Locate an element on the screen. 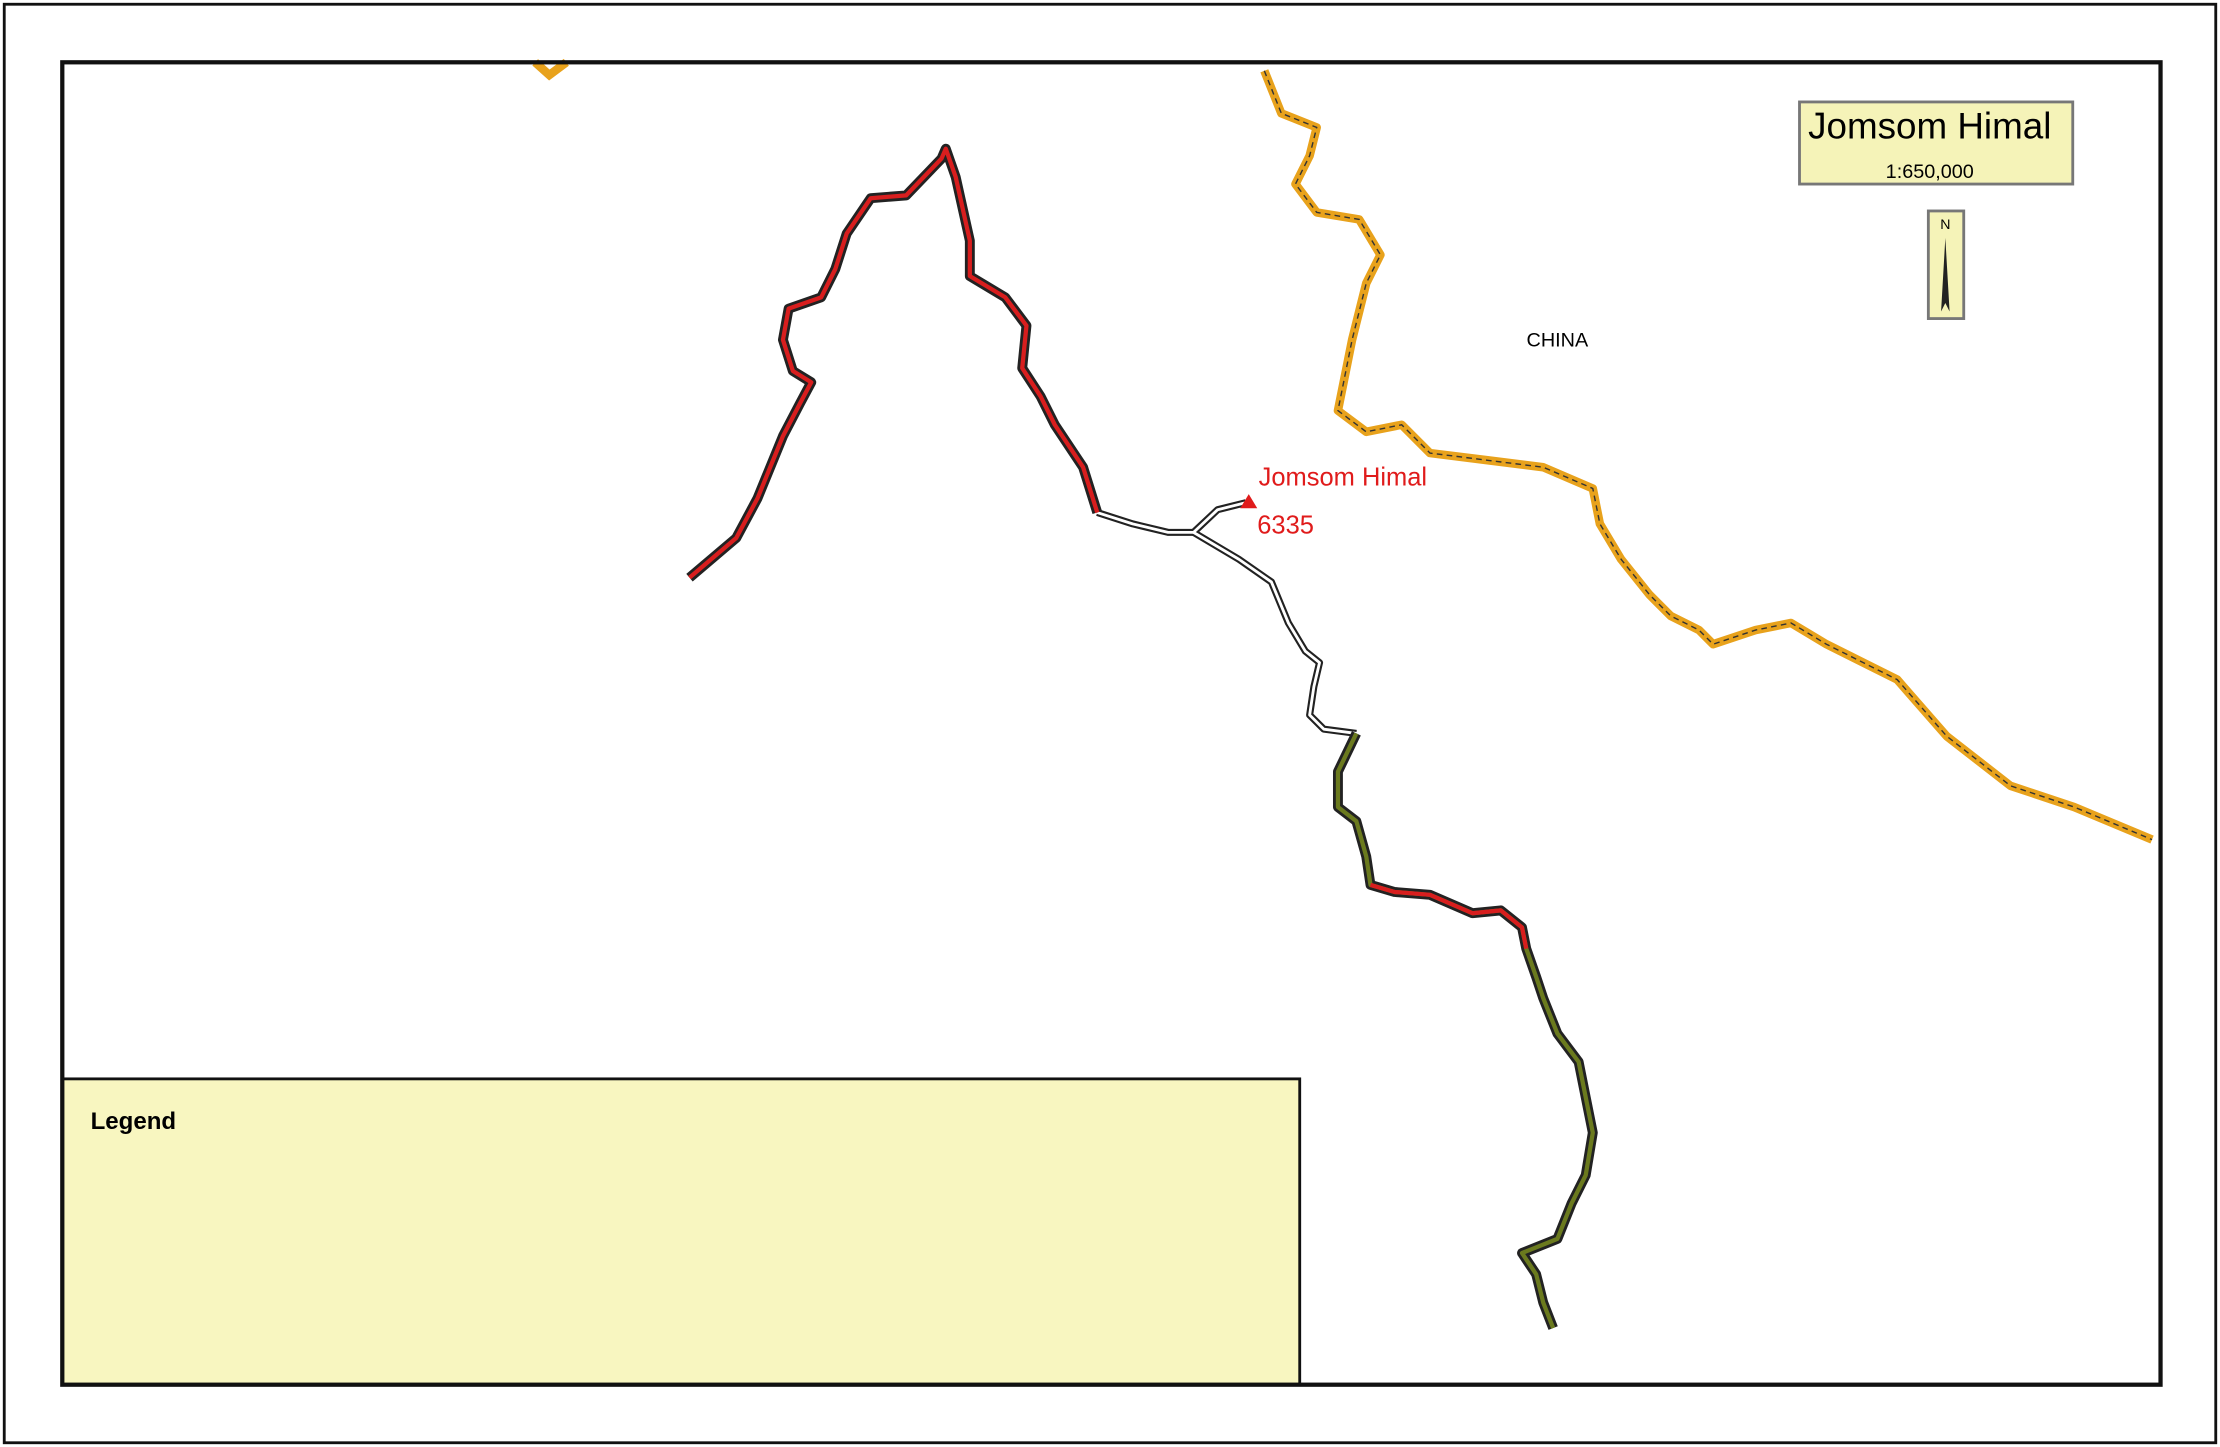 The height and width of the screenshot is (1447, 2220). north-needle is located at coordinates (1945, 274).